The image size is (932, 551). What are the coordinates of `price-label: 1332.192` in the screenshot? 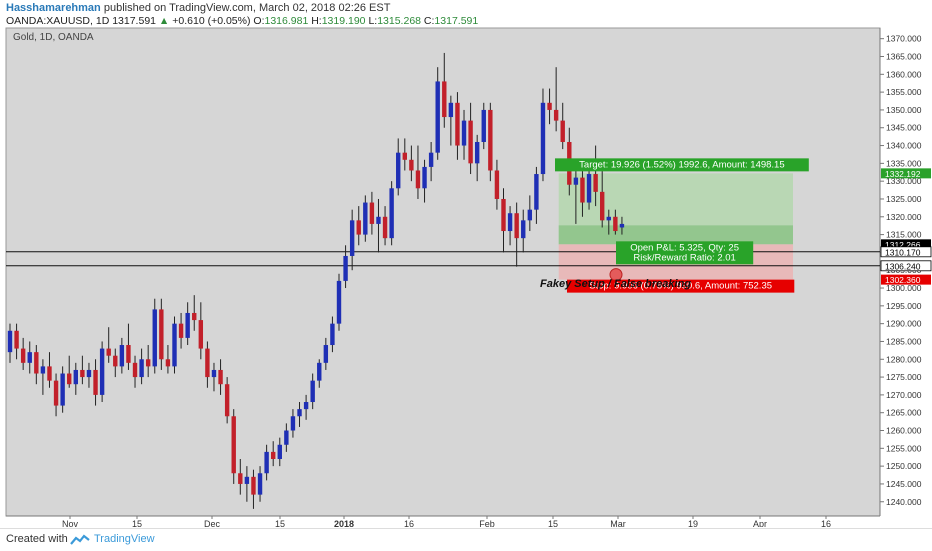 It's located at (903, 174).